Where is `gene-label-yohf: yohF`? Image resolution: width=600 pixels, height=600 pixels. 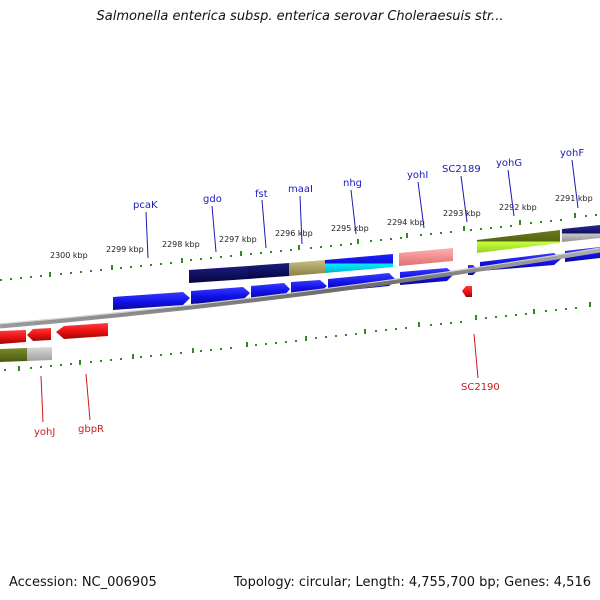
gene-label-yohf: yohF is located at coordinates (572, 153).